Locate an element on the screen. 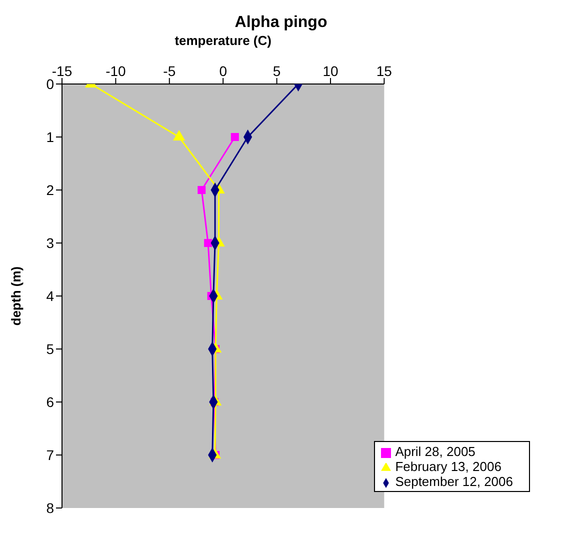 This screenshot has height=542, width=562. x-tick-label: -5 is located at coordinates (169, 71).